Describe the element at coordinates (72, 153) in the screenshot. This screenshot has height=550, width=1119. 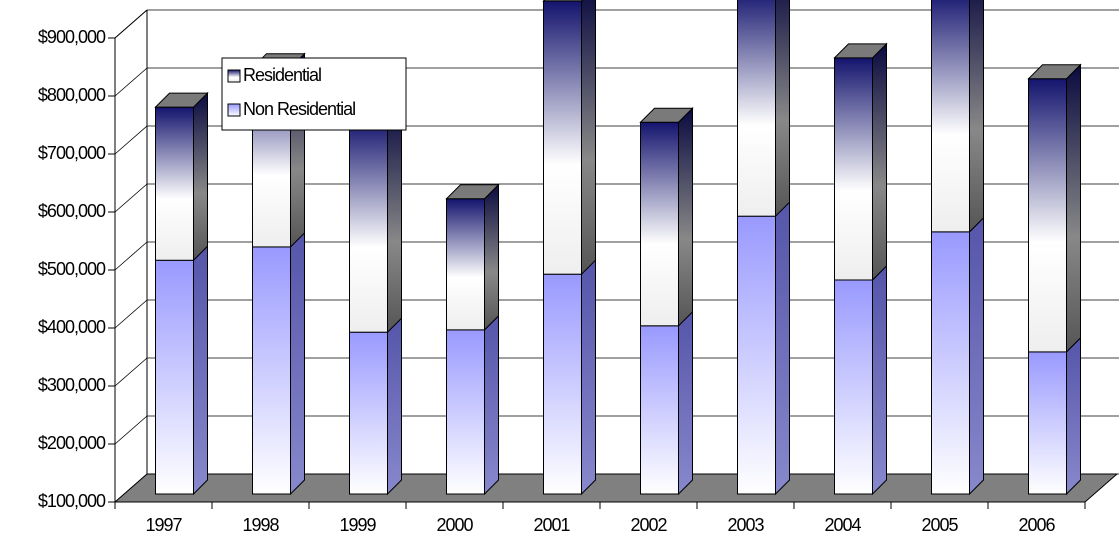
I see `y-tick-label: $700,000` at that location.